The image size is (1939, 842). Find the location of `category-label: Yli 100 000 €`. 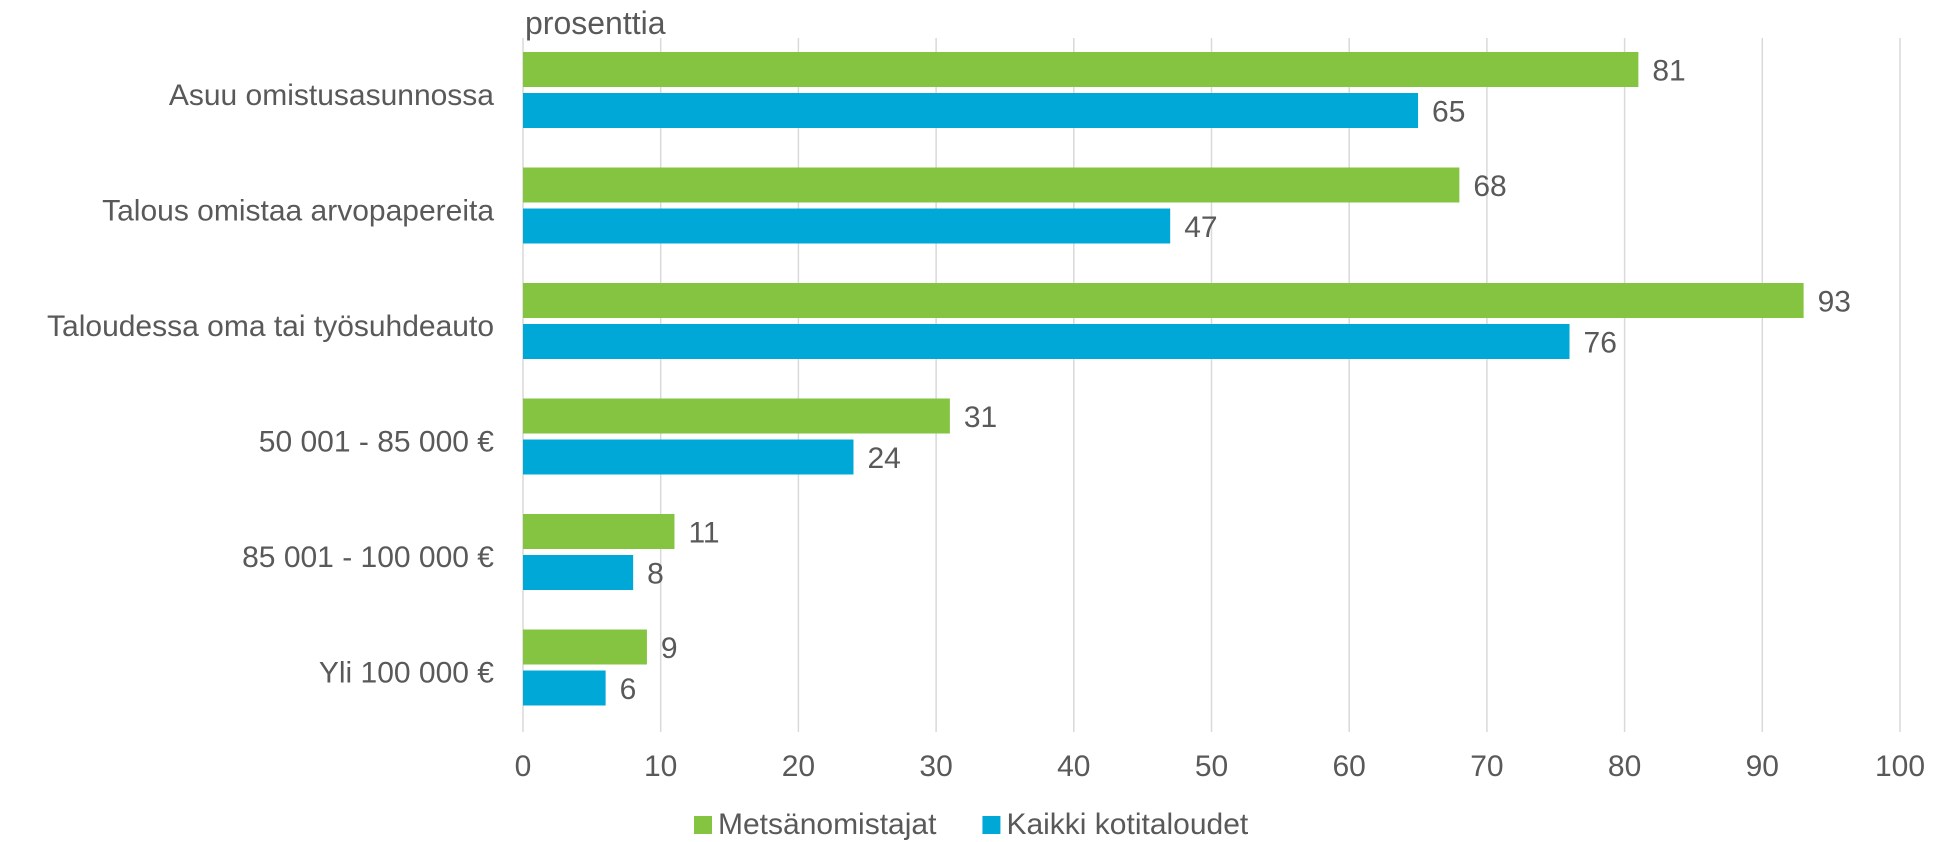

category-label: Yli 100 000 € is located at coordinates (406, 673).